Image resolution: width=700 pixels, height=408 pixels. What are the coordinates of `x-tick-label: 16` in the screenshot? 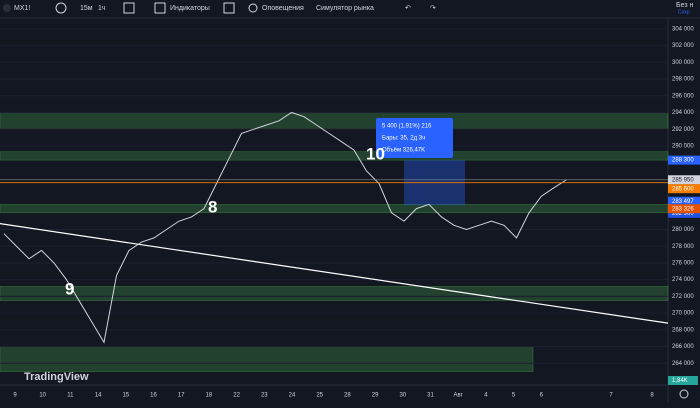 It's located at (153, 396).